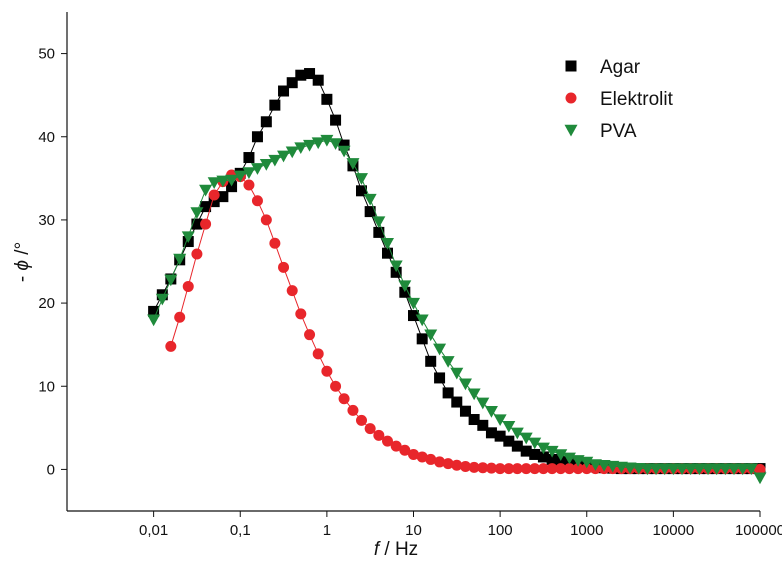 The width and height of the screenshot is (782, 568). I want to click on y-tick-label: 10, so click(46, 386).